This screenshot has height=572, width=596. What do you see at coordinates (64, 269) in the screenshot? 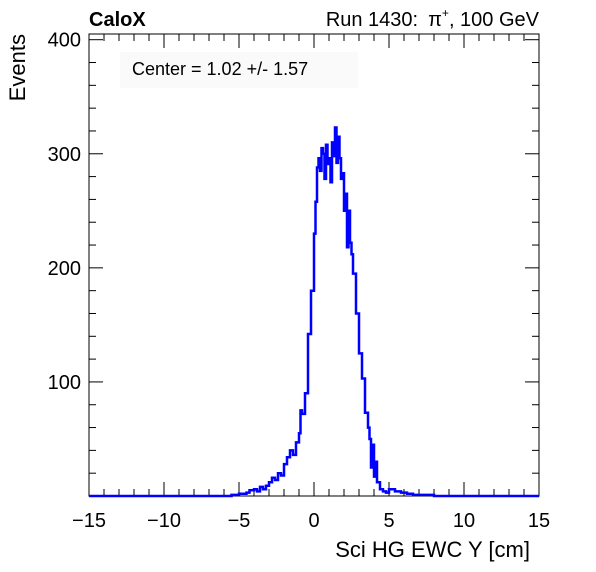
I see `y-tick-label: 200` at bounding box center [64, 269].